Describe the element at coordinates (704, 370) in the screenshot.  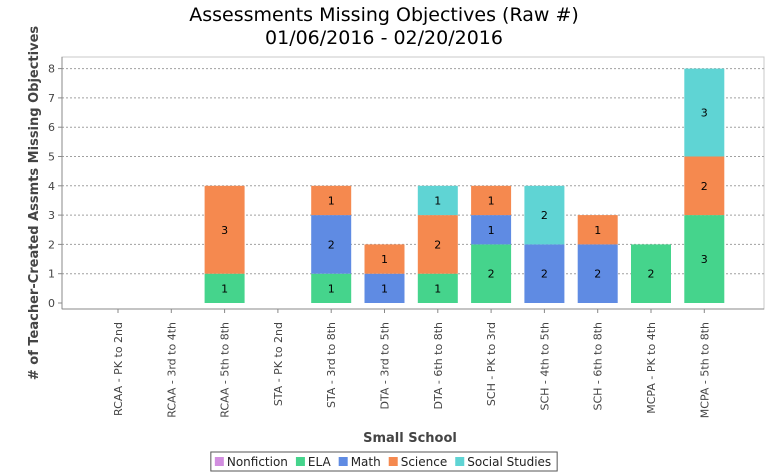
I see `x-tick-label: MCPA - 5th to 8th` at that location.